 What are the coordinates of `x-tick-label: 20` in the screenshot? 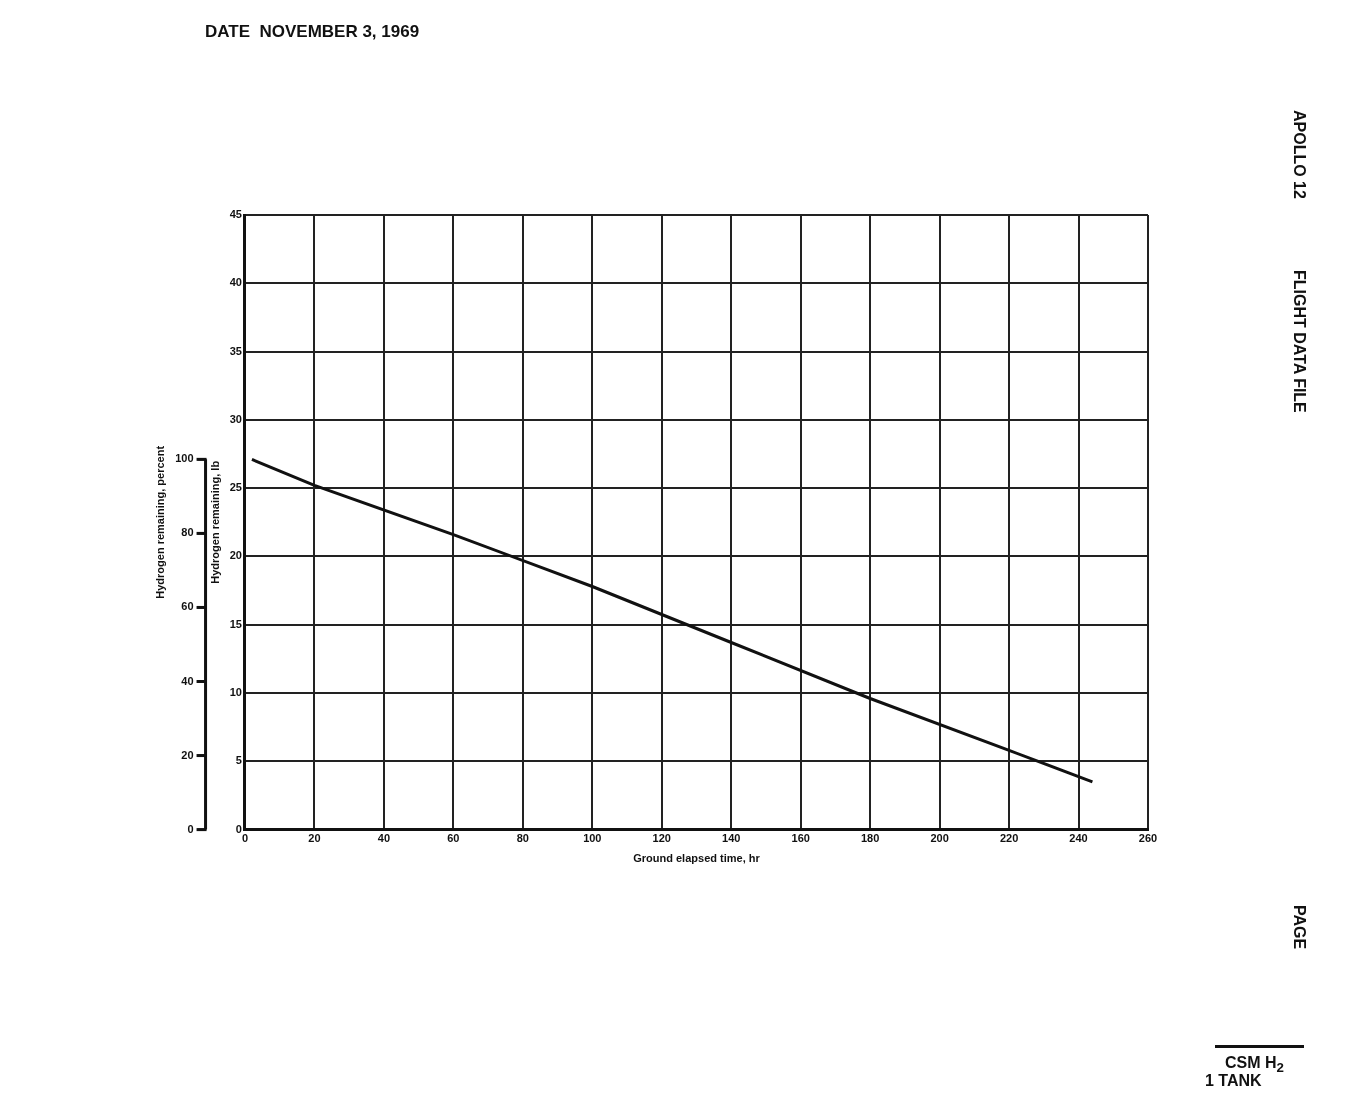 It's located at (314, 838).